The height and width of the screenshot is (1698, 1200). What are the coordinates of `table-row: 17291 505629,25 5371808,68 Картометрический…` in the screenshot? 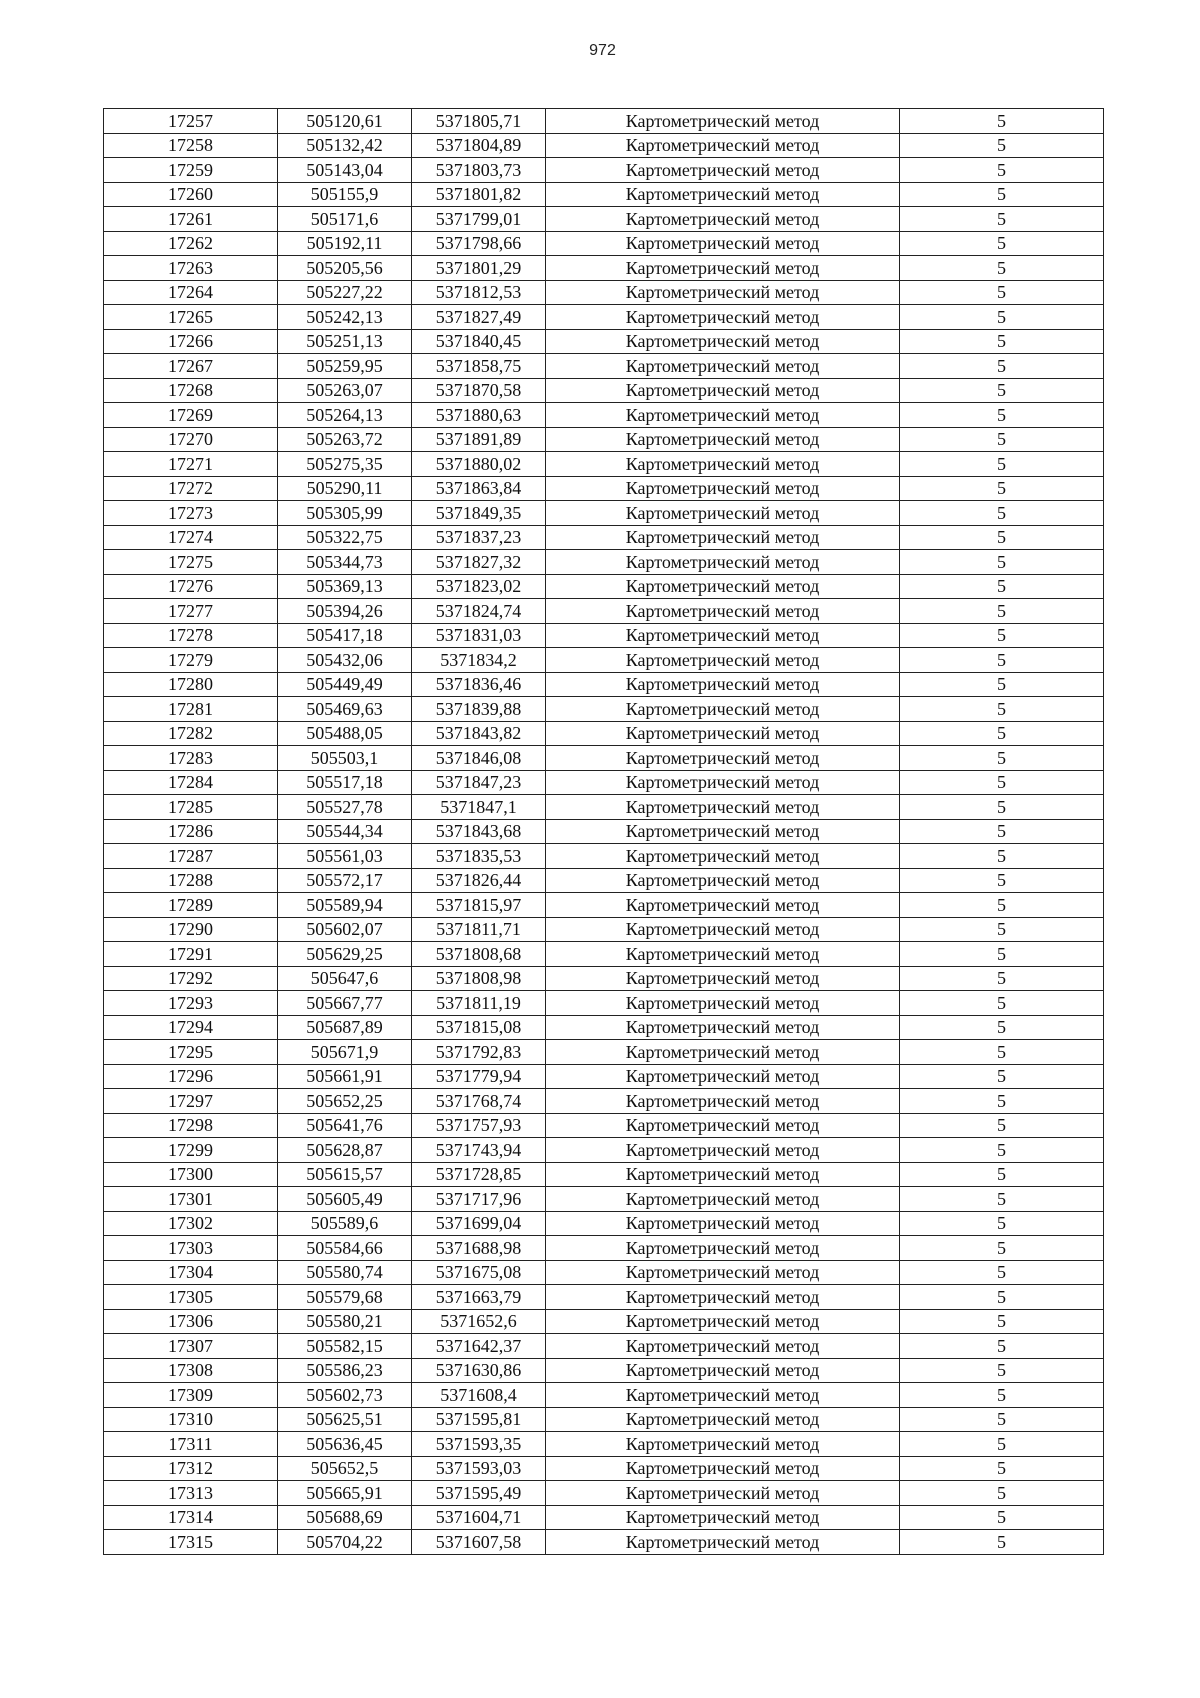 It's located at (603, 954).